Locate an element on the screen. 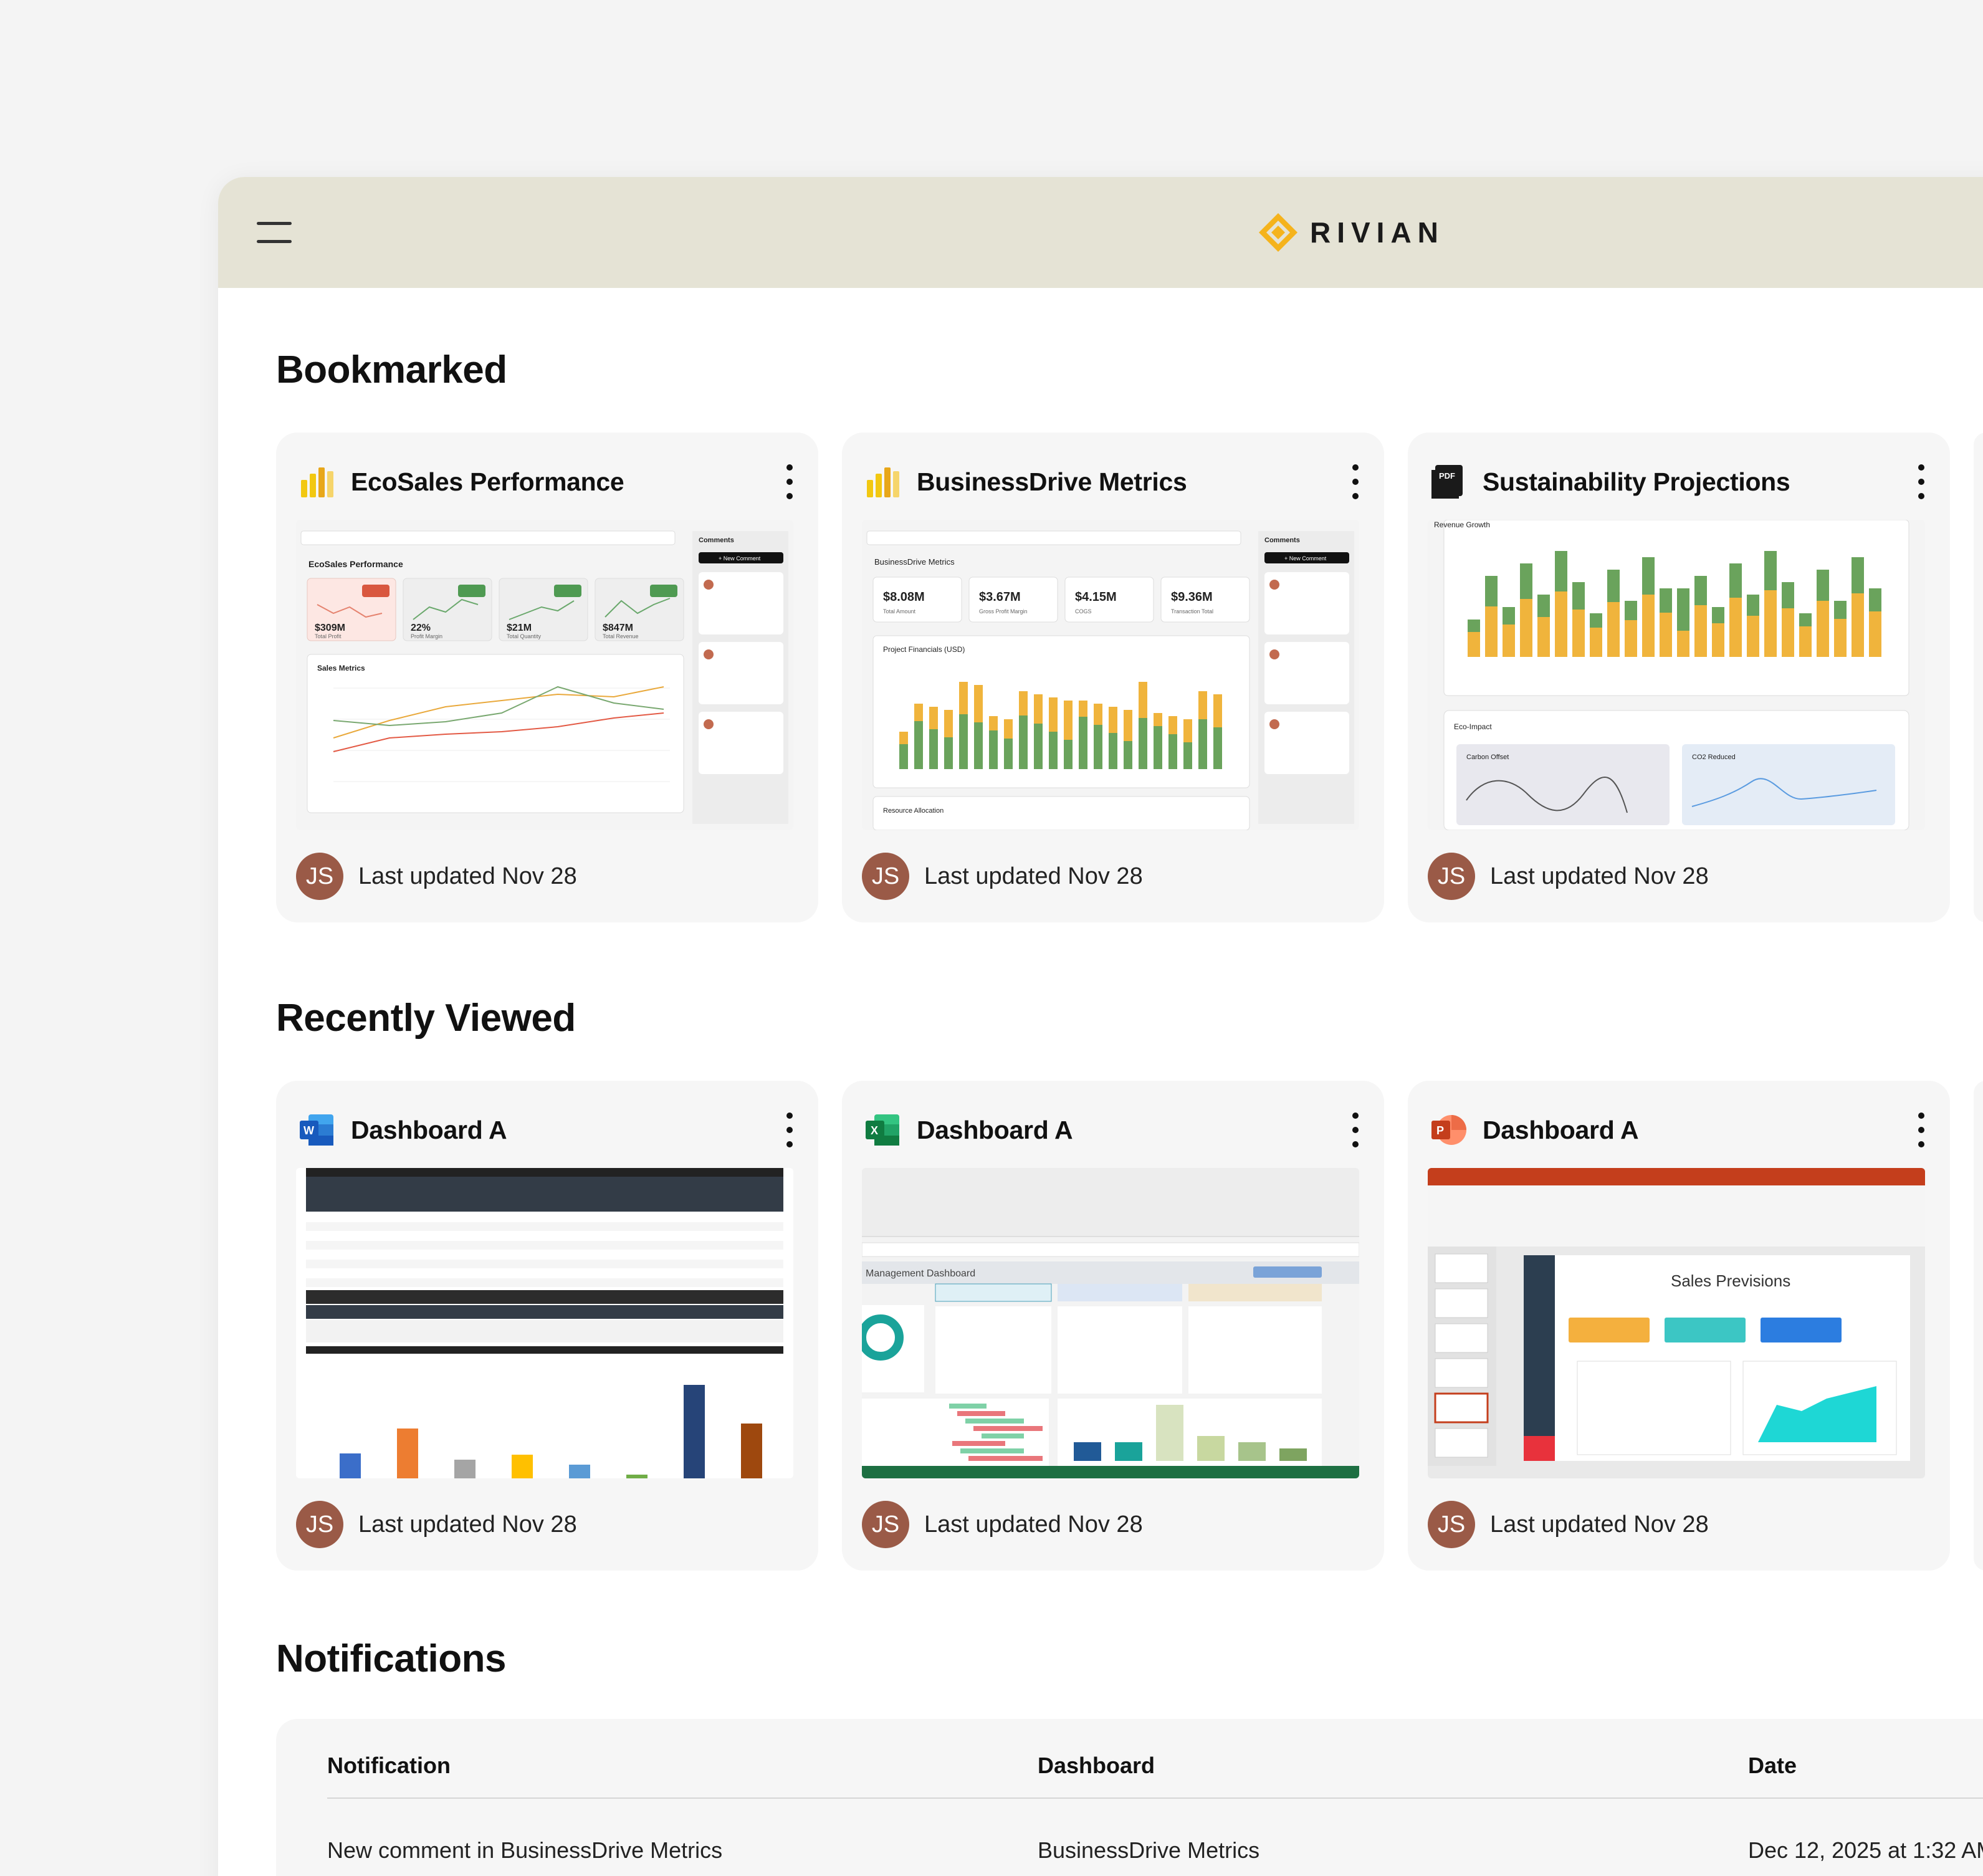  svg-text: COGS is located at coordinates (1083, 611).